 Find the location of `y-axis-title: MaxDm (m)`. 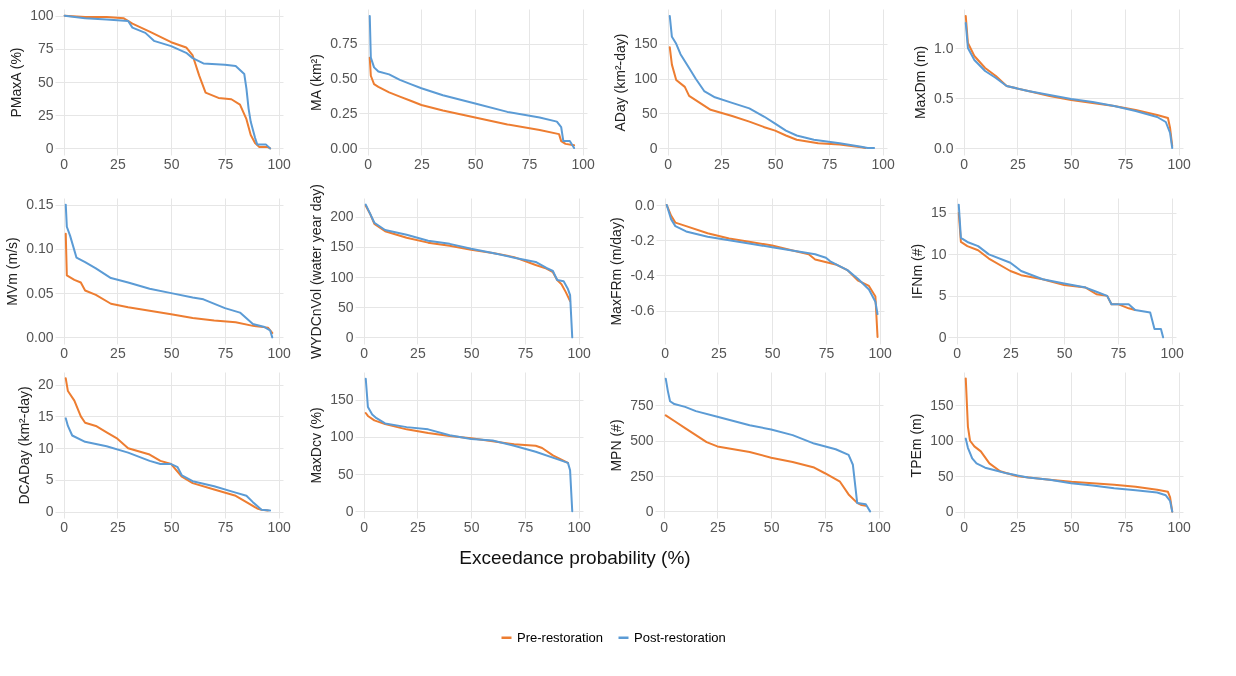

y-axis-title: MaxDm (m) is located at coordinates (920, 82).